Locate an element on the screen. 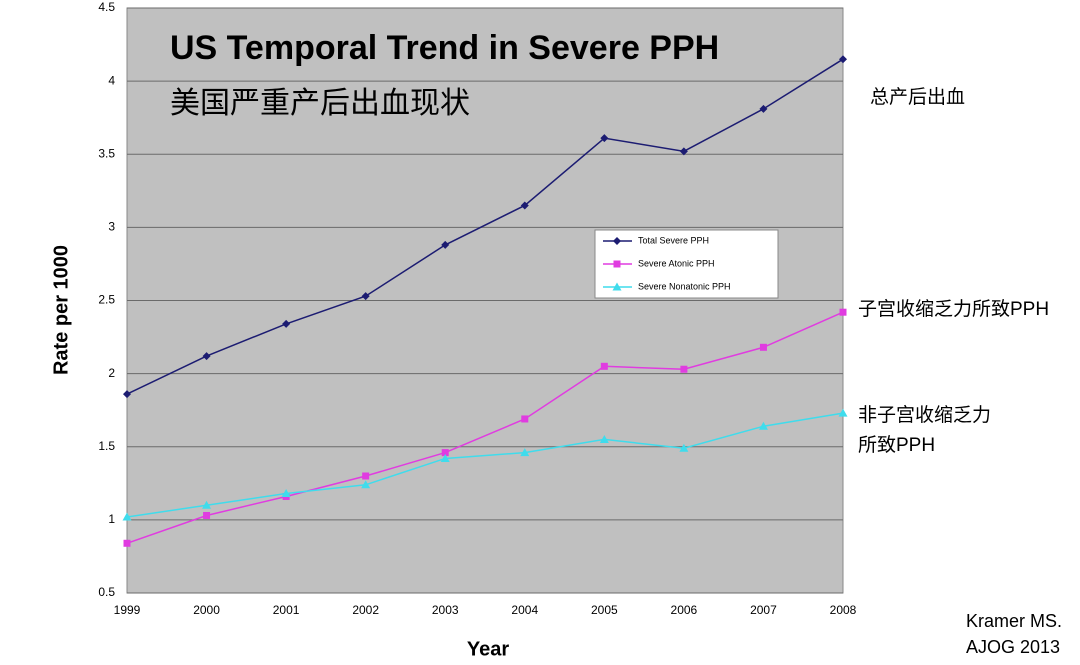  source: AJOG 2013 is located at coordinates (1013, 647).